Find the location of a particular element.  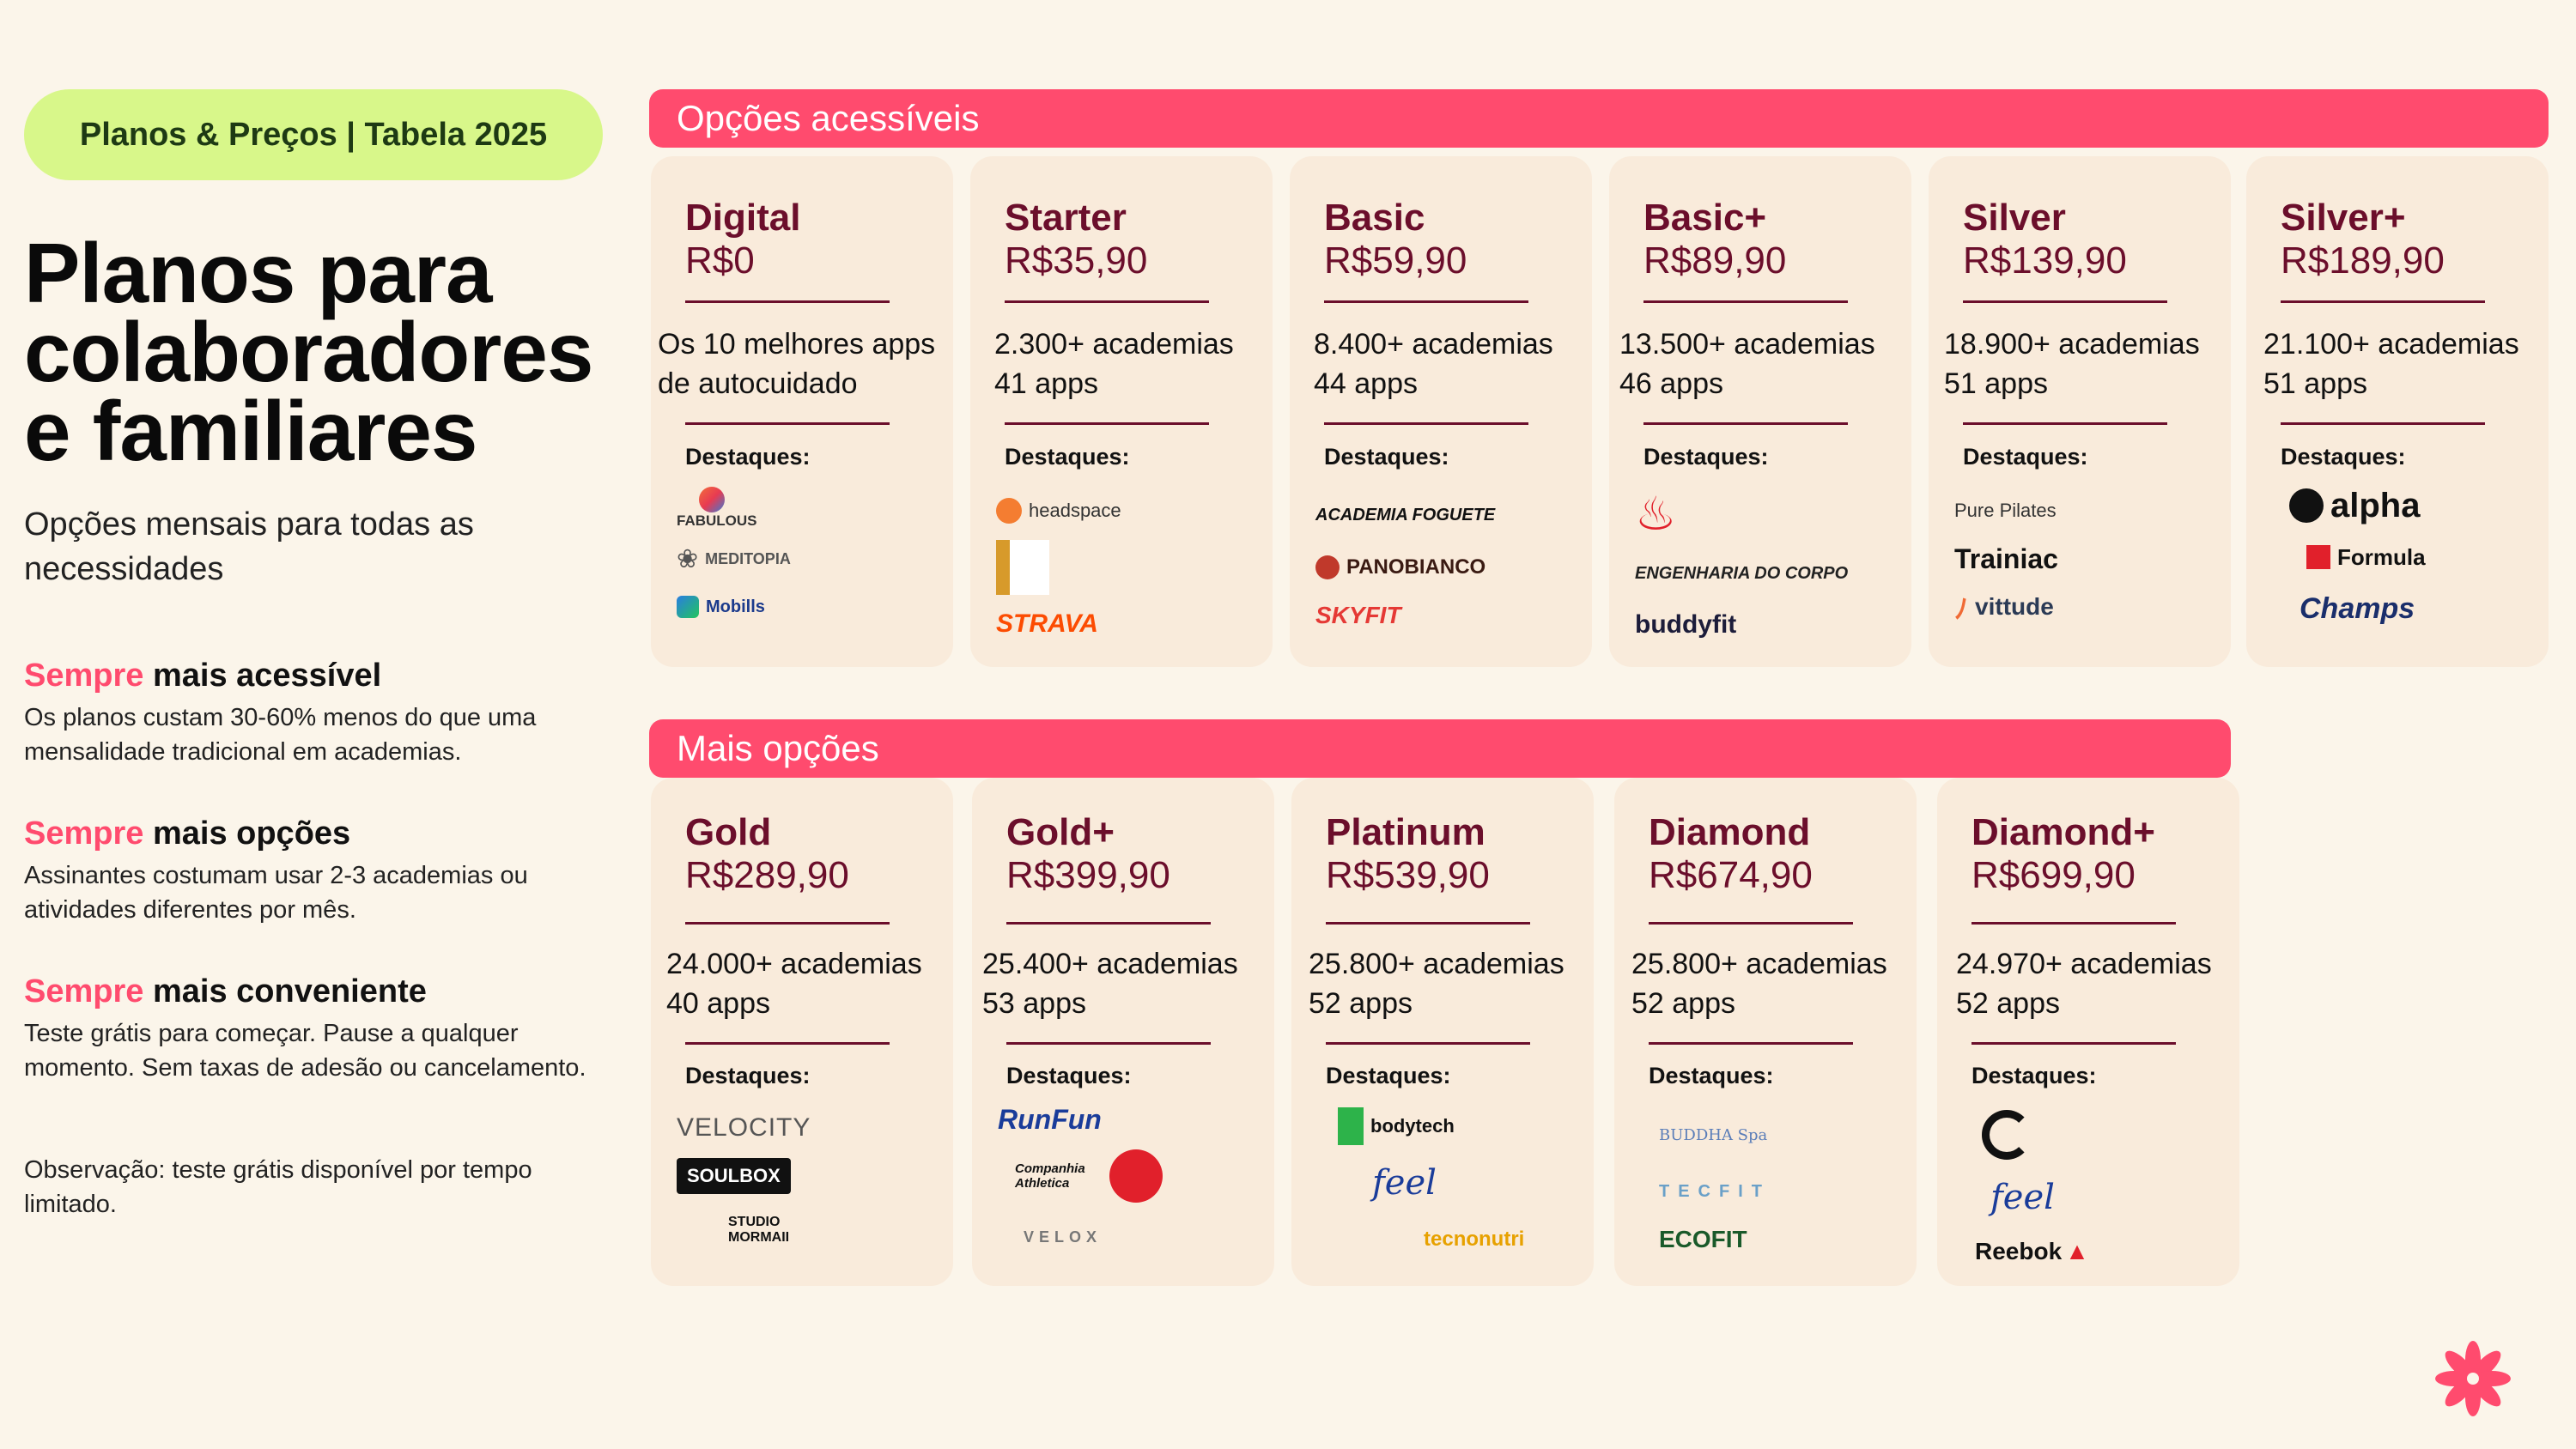

meditopia-logo: ❀ MEDITOPIA is located at coordinates (734, 558).